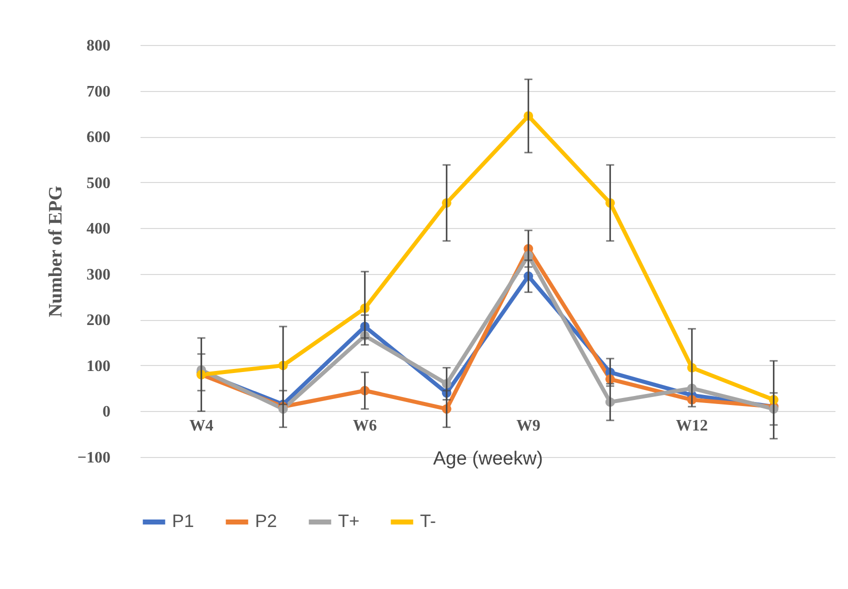  What do you see at coordinates (98, 275) in the screenshot?
I see `y-tick-label: 300` at bounding box center [98, 275].